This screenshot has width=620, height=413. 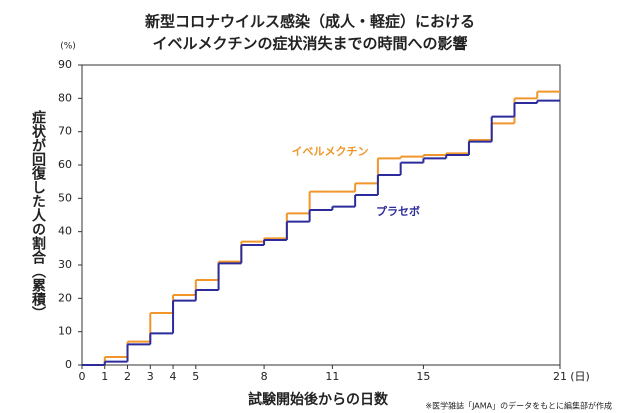 I want to click on y-tick-label: 0, so click(x=68, y=364).